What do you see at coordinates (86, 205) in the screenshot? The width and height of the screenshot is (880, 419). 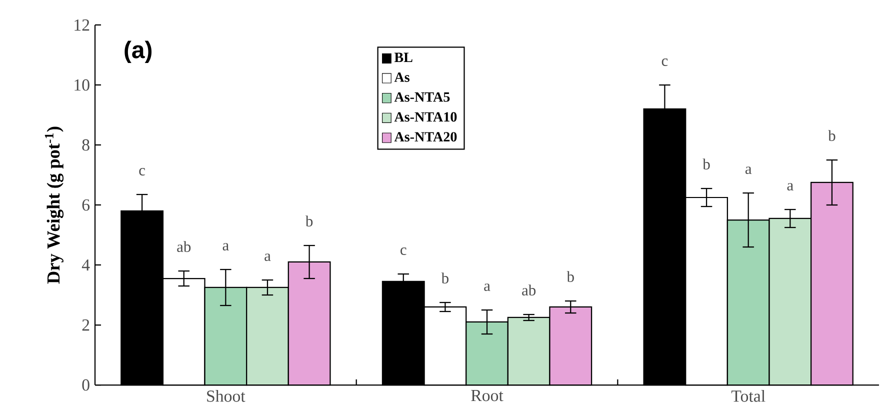 I see `y-tick-label: 6` at bounding box center [86, 205].